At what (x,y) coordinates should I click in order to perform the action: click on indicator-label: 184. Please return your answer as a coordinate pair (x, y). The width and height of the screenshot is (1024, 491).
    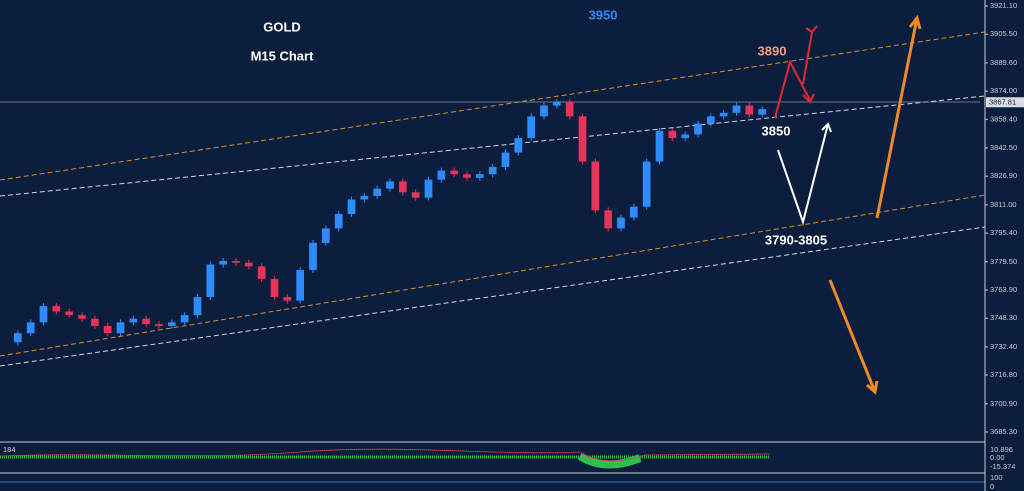
    Looking at the image, I should click on (9, 449).